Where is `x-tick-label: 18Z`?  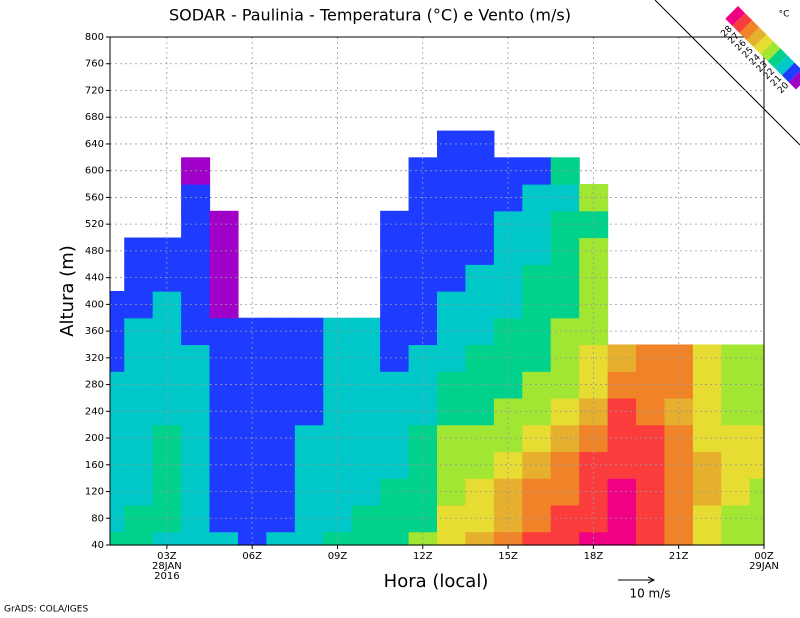 x-tick-label: 18Z is located at coordinates (594, 556).